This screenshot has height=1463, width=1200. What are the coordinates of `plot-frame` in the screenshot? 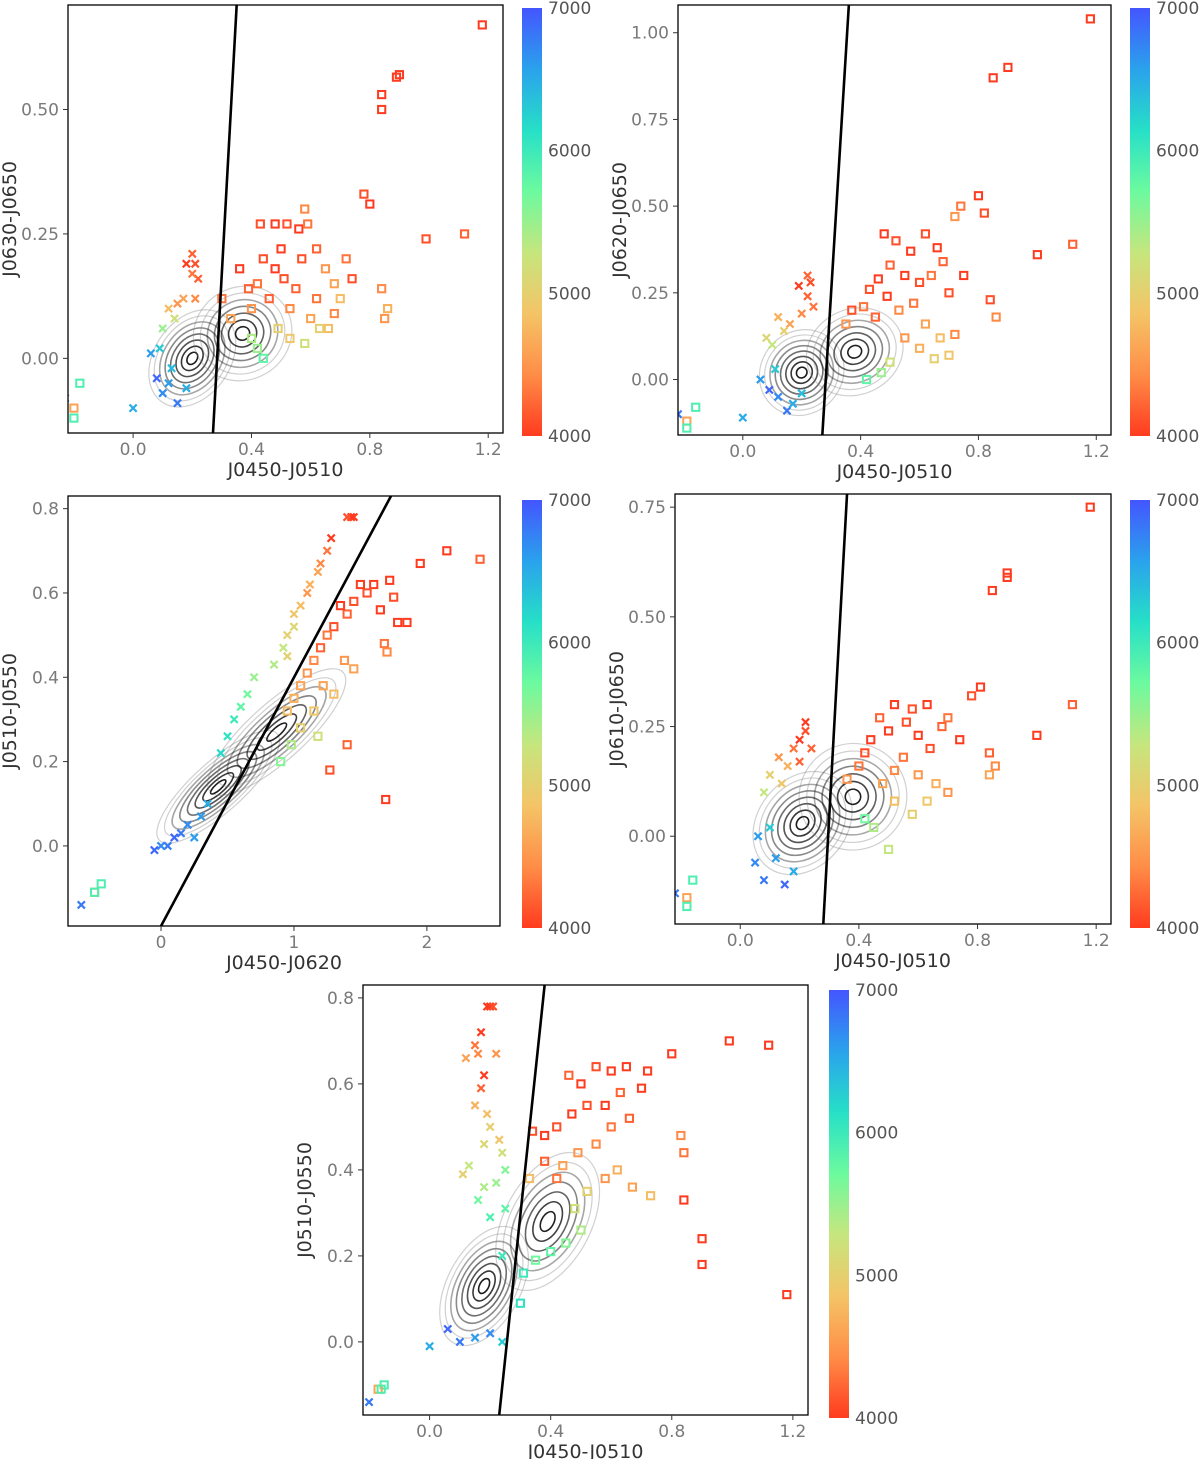 It's located at (894, 220).